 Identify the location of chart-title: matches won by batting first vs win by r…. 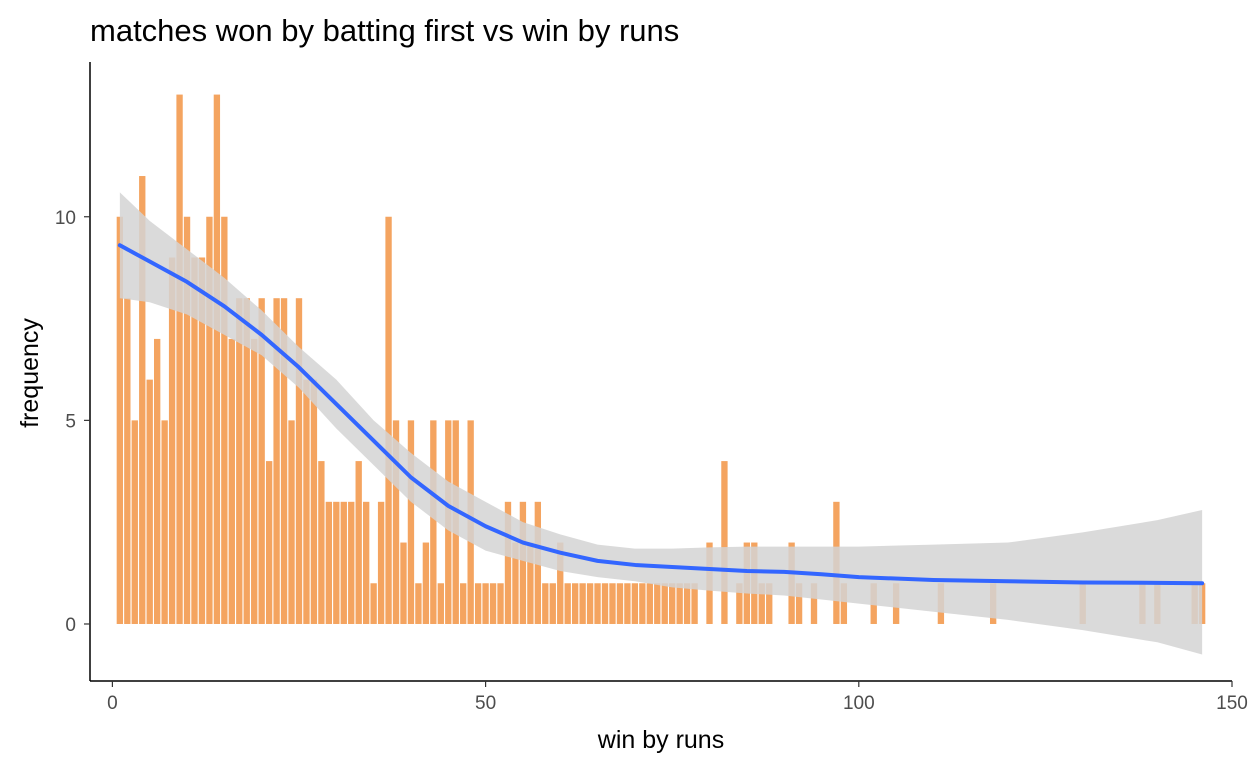
(384, 30).